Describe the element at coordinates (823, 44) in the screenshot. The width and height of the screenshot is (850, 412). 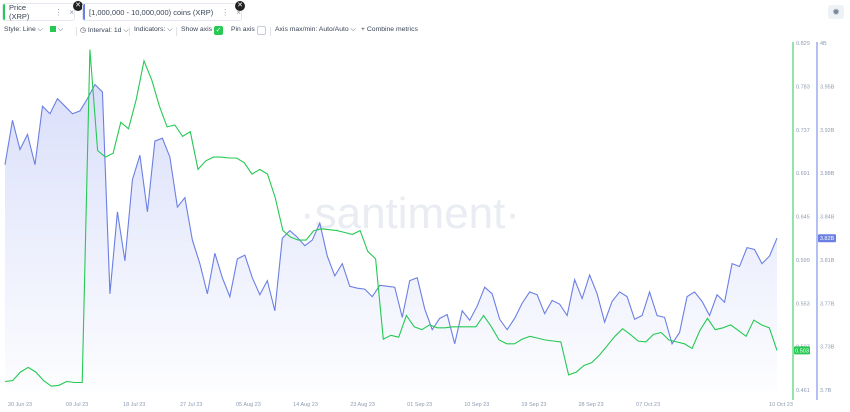
I see `holders-tick-label: 4B` at that location.